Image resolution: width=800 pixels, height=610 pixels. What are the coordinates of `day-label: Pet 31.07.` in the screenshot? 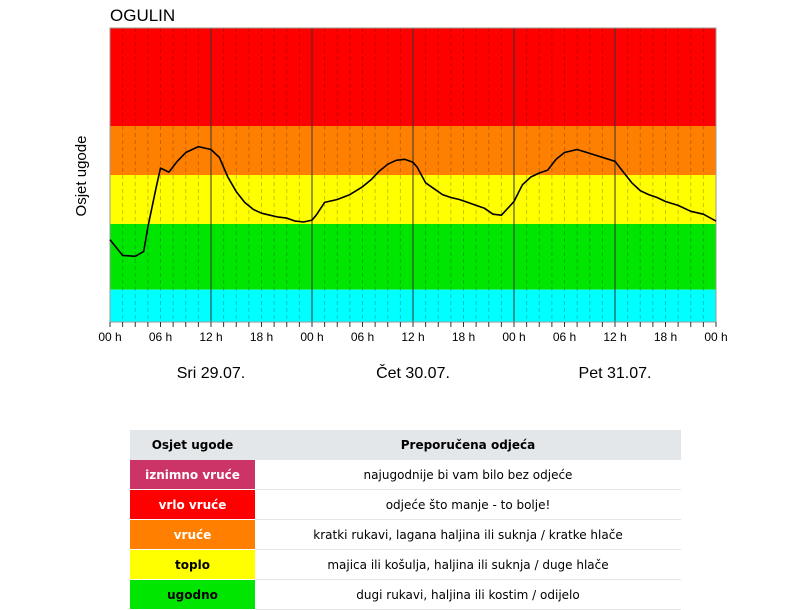 It's located at (615, 373).